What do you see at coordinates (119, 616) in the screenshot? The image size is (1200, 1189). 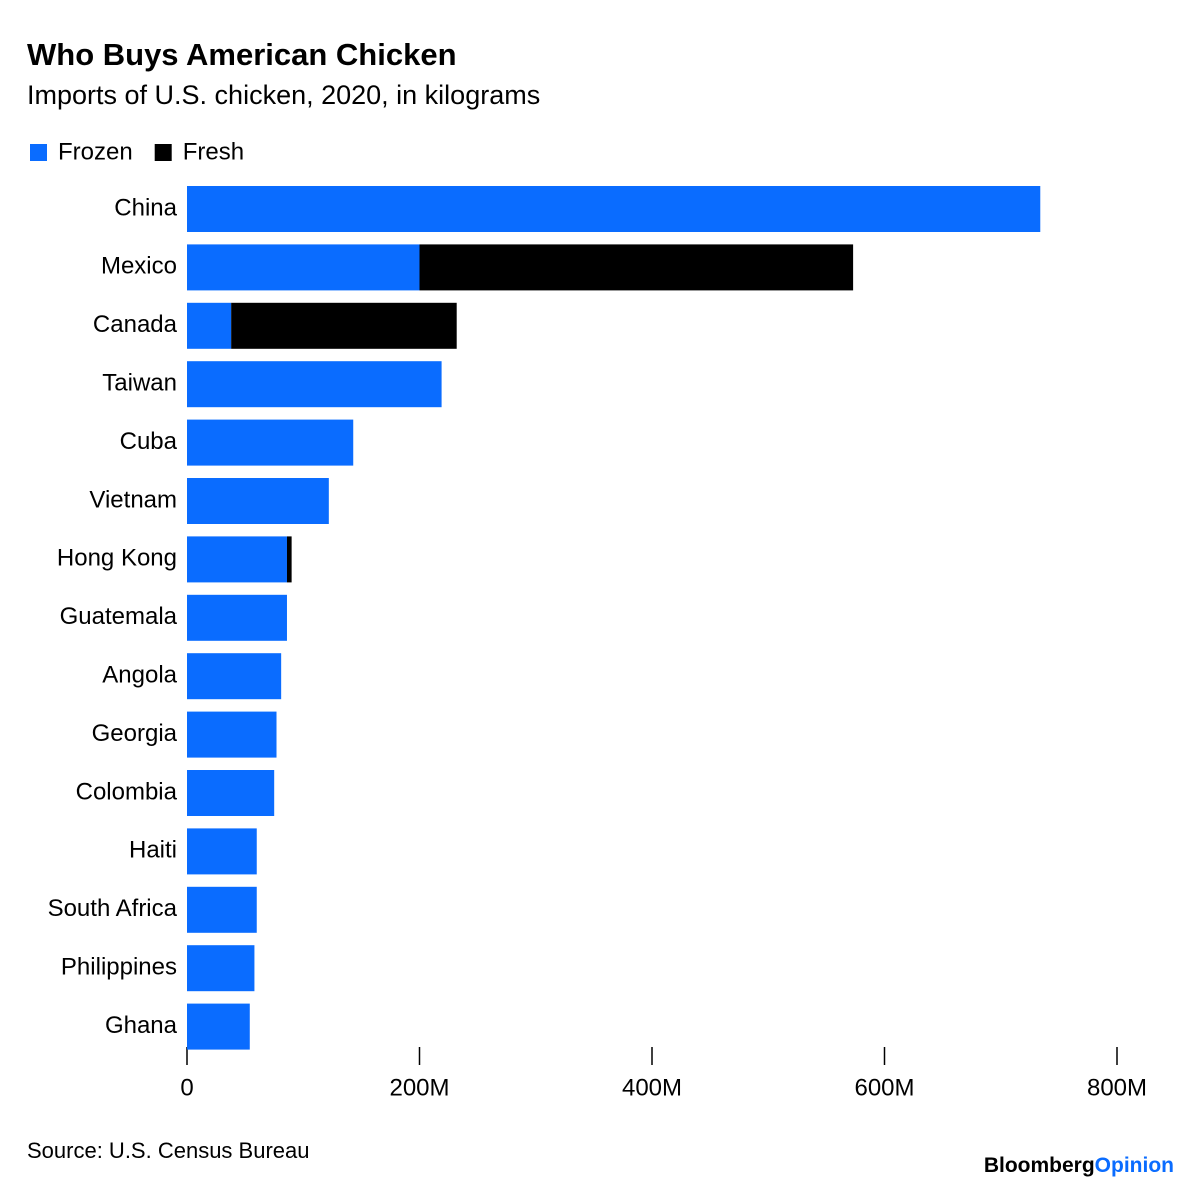 I see `y-tick-label: Guatemala` at bounding box center [119, 616].